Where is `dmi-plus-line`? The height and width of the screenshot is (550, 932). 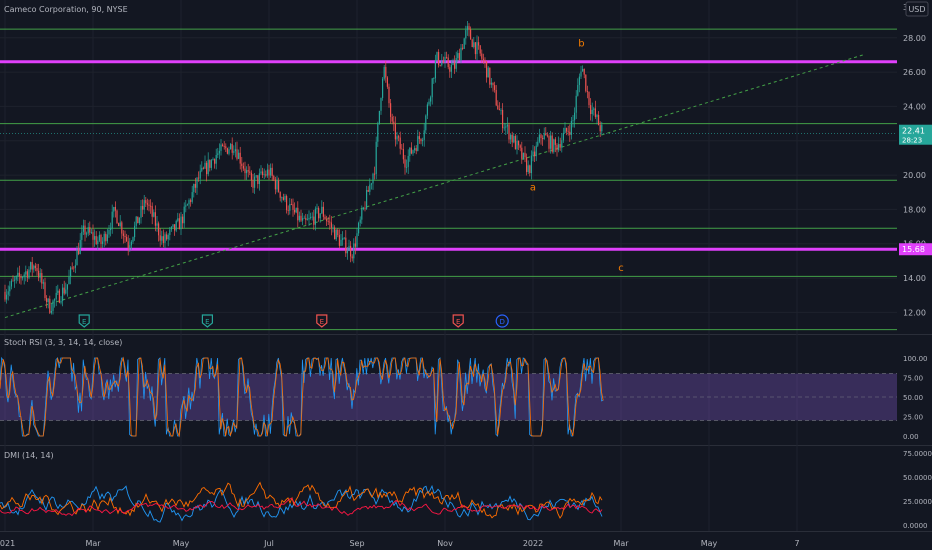
dmi-plus-line is located at coordinates (301, 503).